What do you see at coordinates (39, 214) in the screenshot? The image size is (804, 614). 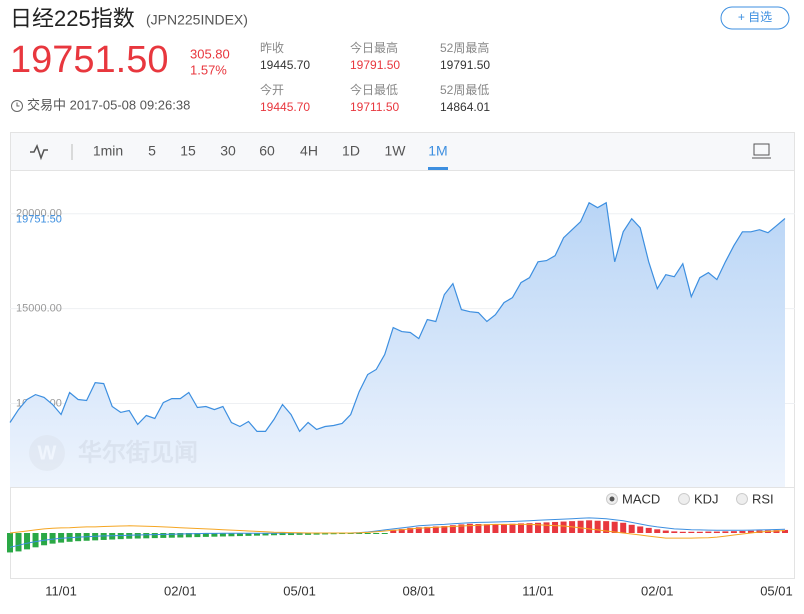 I see `y-tick-label: 20000.00` at bounding box center [39, 214].